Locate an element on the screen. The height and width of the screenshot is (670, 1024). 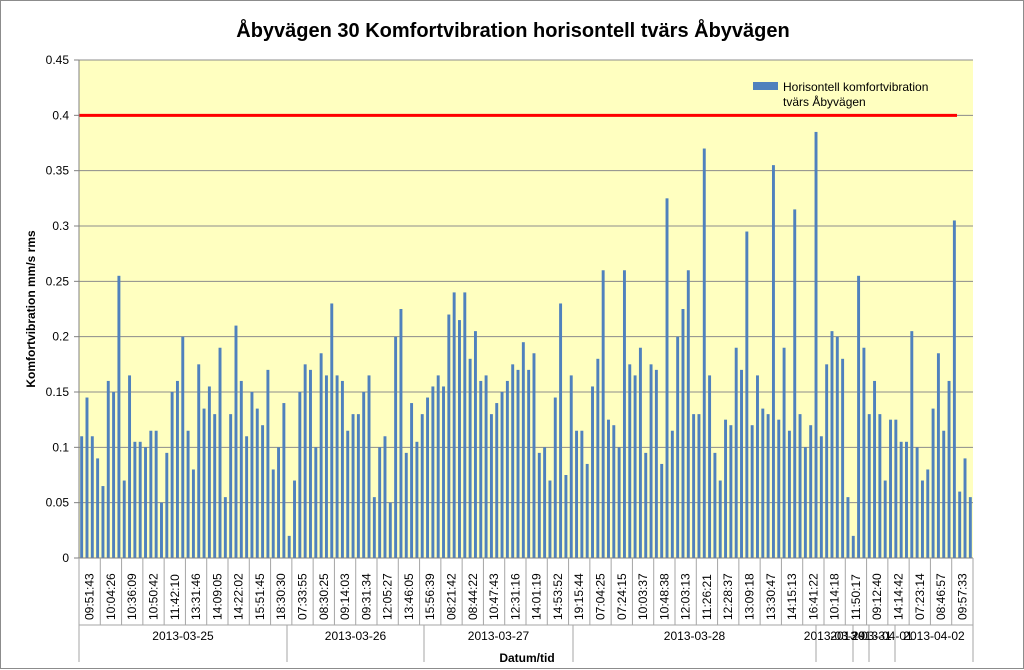
x-time-label: 15:56:39 is located at coordinates (430, 596).